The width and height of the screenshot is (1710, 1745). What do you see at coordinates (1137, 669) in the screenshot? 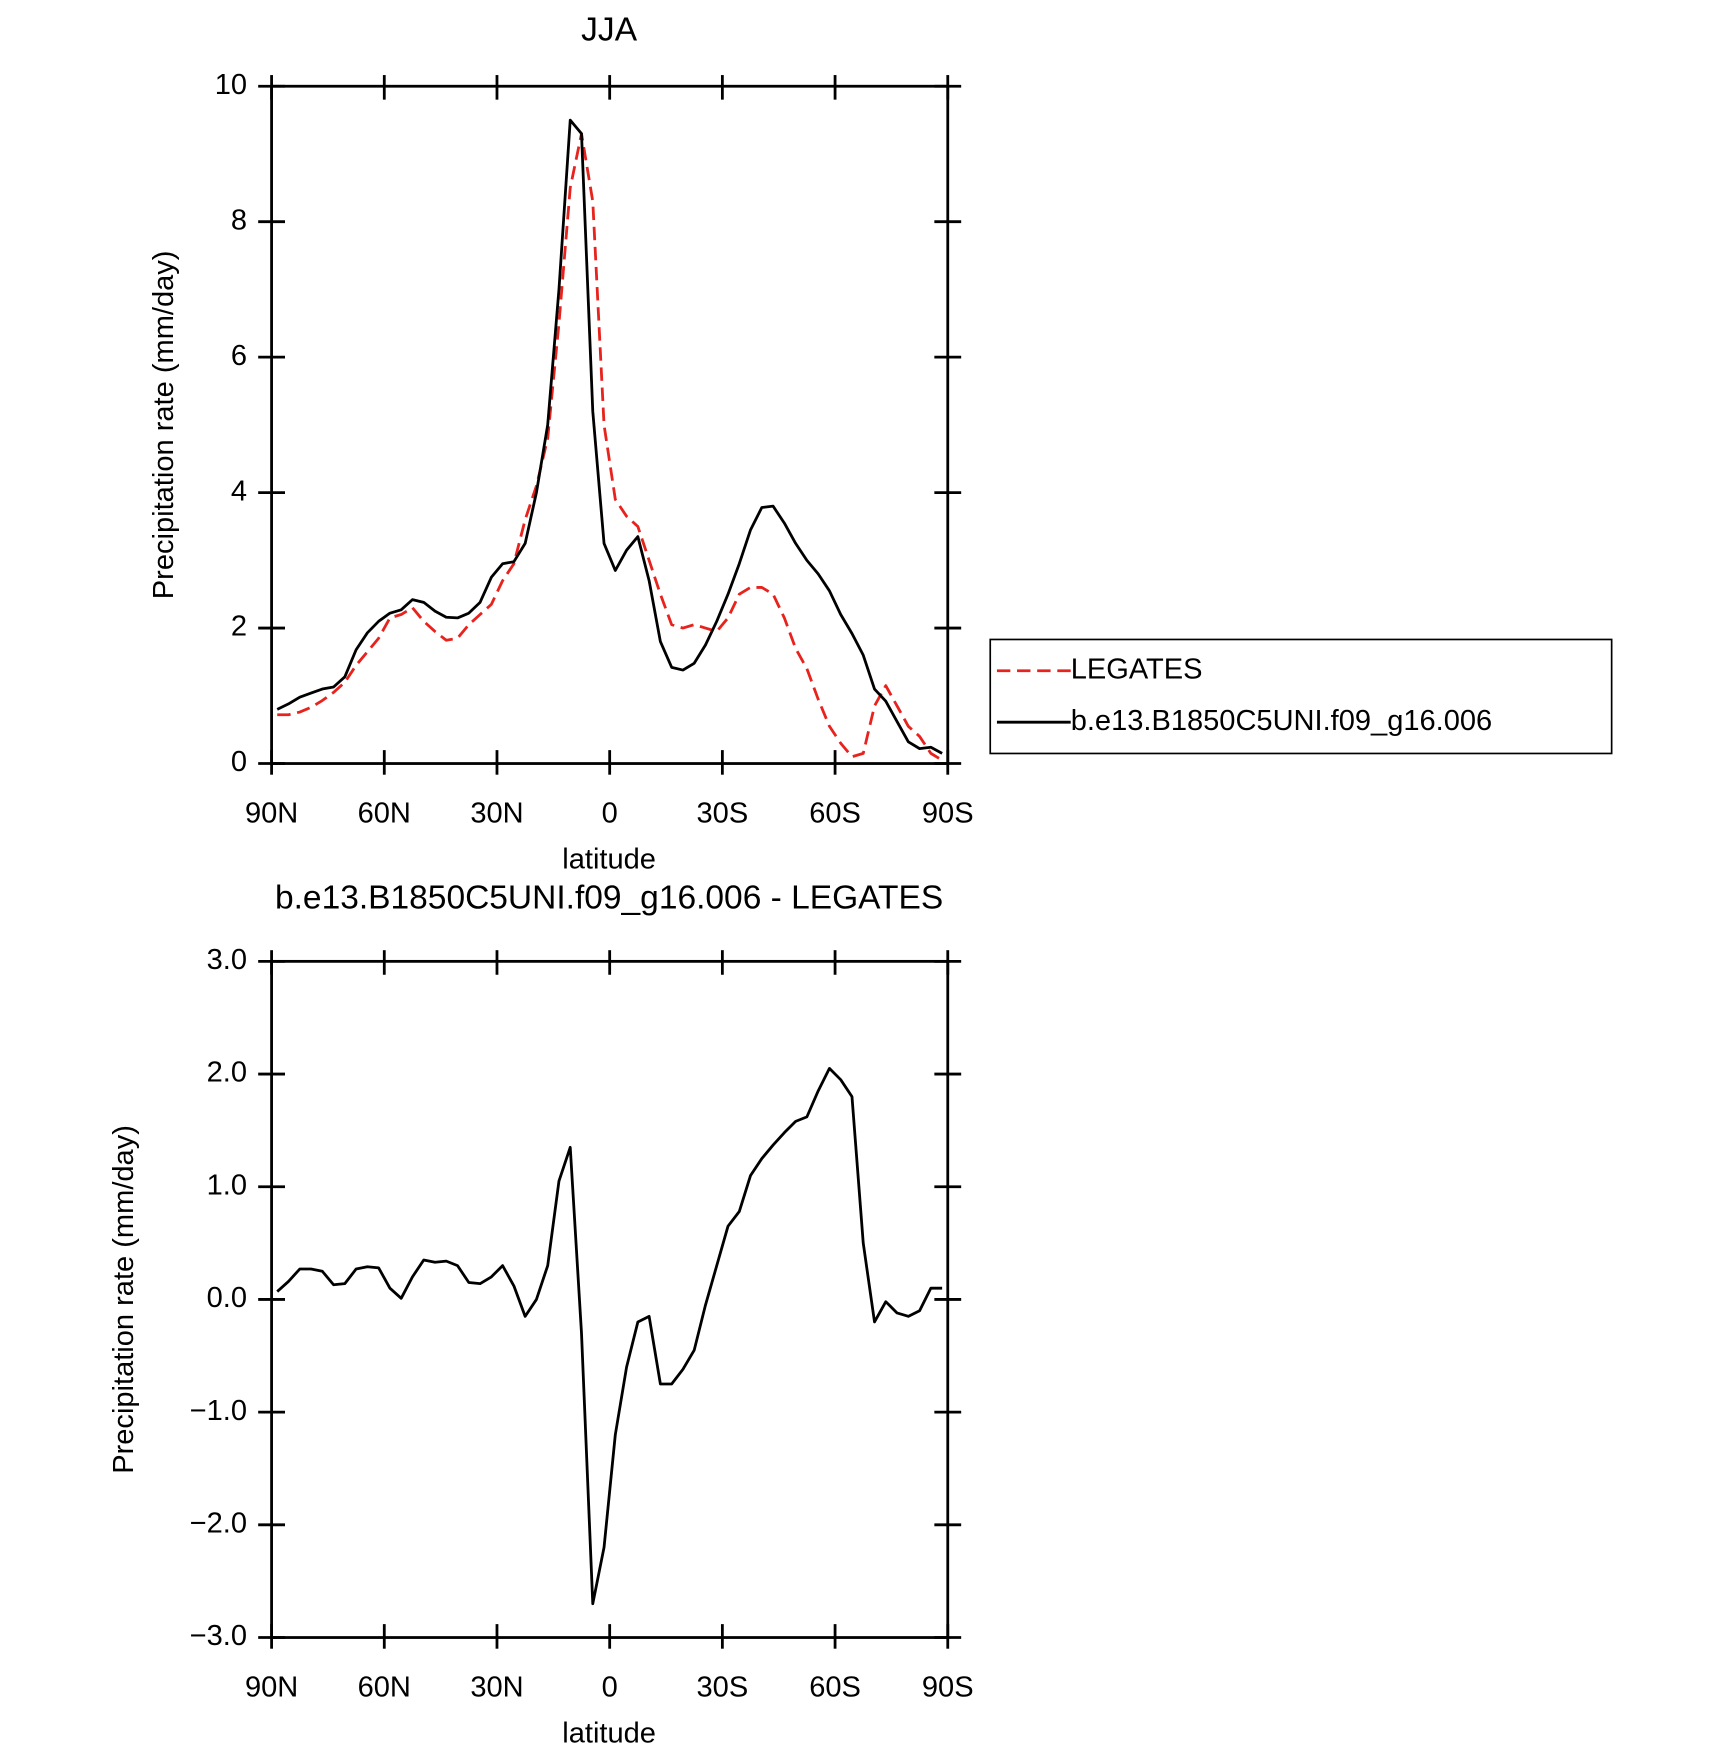
I see `legend-label: LEGATES` at bounding box center [1137, 669].